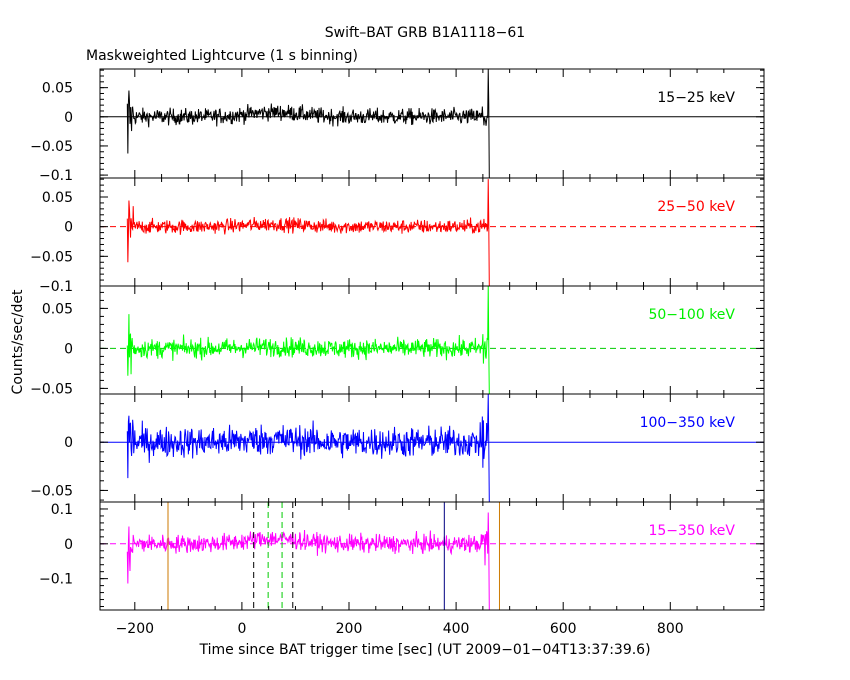 This screenshot has height=680, width=850. Describe the element at coordinates (18, 341) in the screenshot. I see `y-axis-label: Counts/sec/det` at that location.